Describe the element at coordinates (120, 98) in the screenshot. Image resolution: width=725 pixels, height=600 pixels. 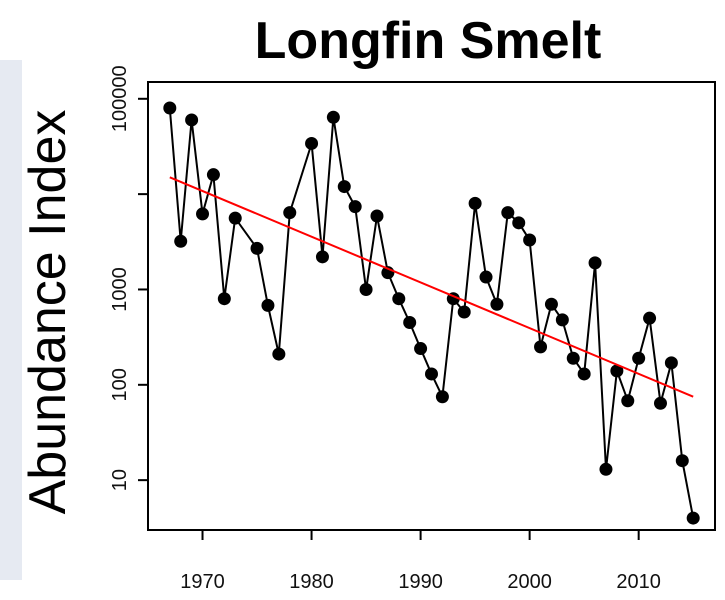
I see `y-tick-label: 100000` at that location.